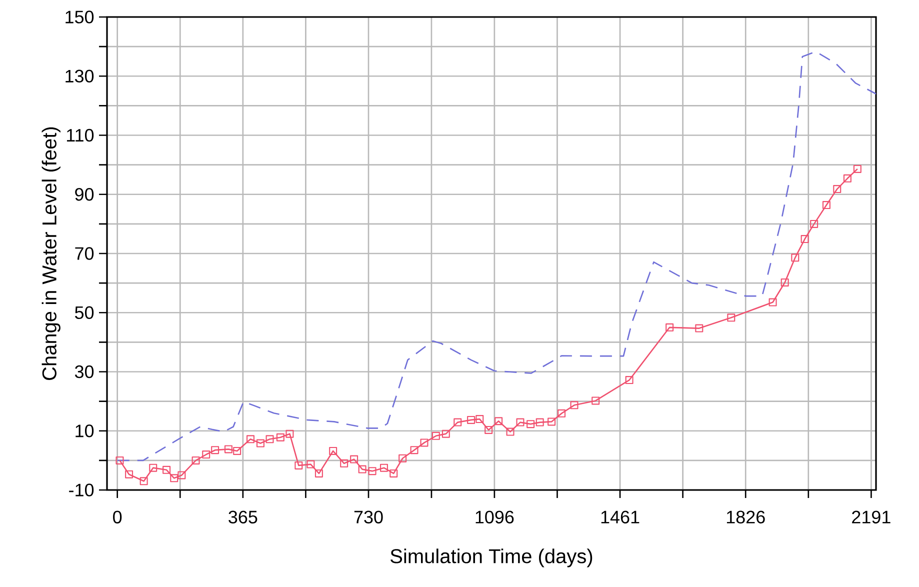 This screenshot has width=919, height=587. I want to click on y-tick-label: 110, so click(80, 135).